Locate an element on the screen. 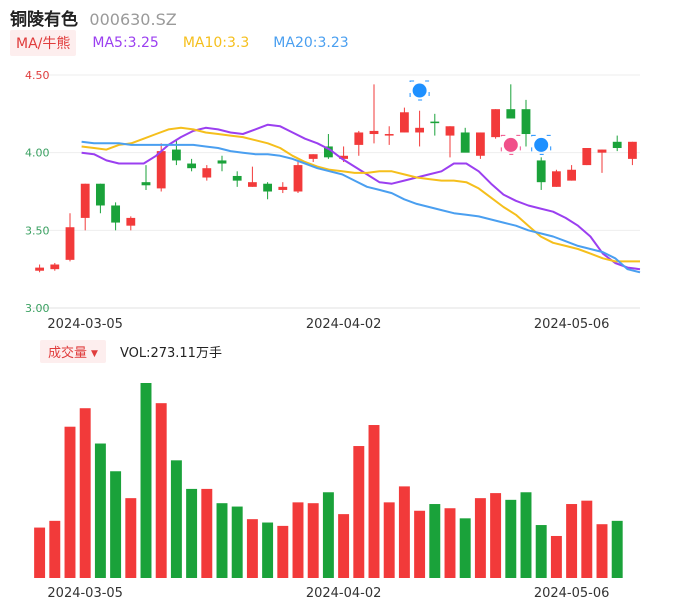 This screenshot has height=606, width=686. y-tick-label: 3.00 is located at coordinates (37, 308).